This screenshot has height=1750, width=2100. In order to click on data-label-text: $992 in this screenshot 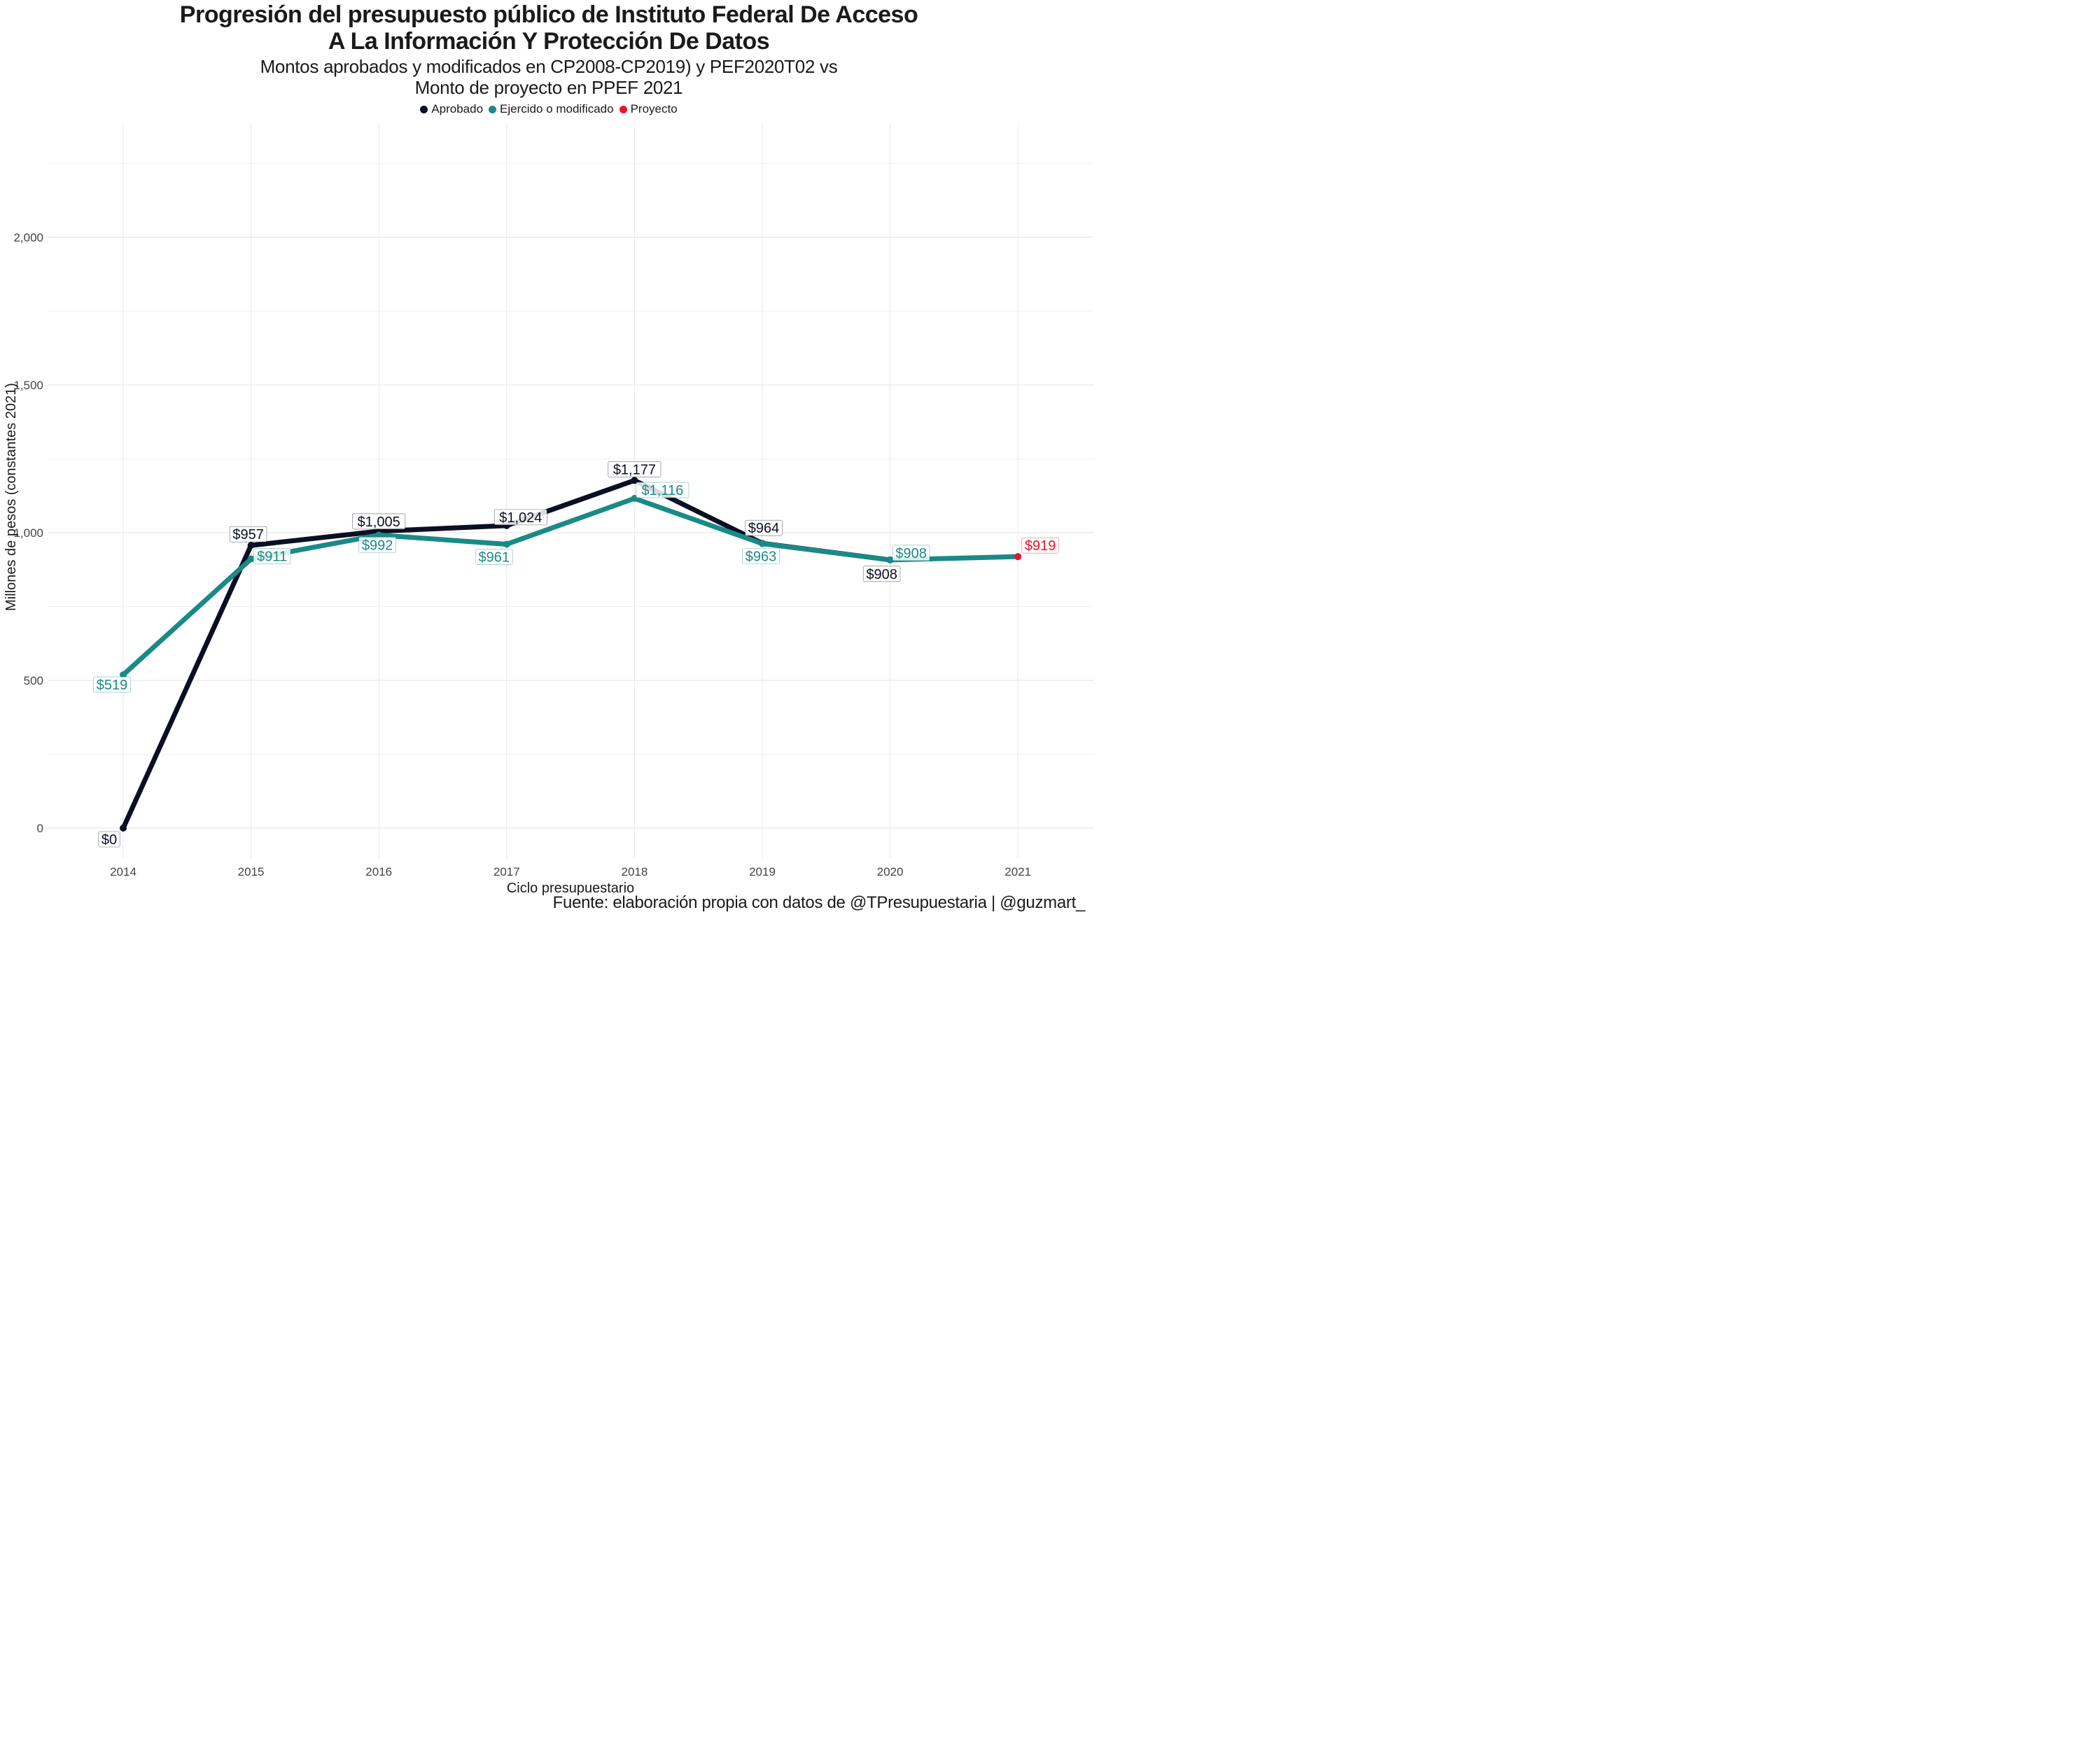, I will do `click(377, 545)`.